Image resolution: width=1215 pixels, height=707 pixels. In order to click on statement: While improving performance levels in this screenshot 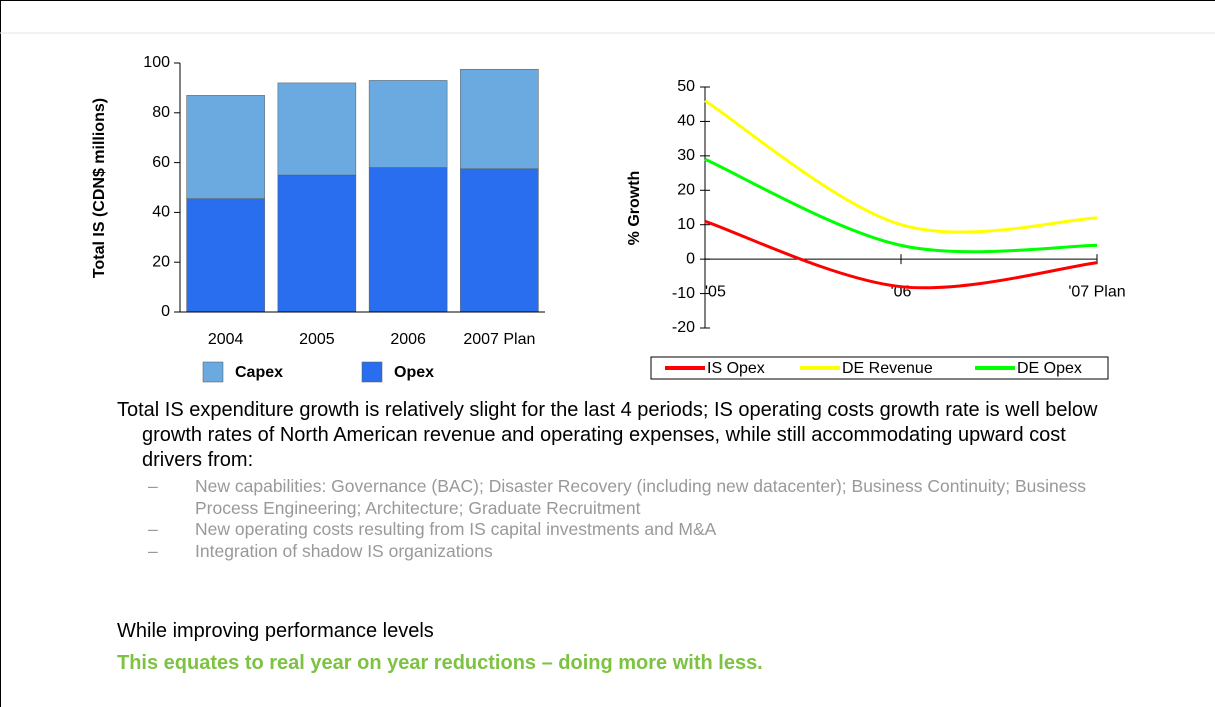, I will do `click(275, 631)`.